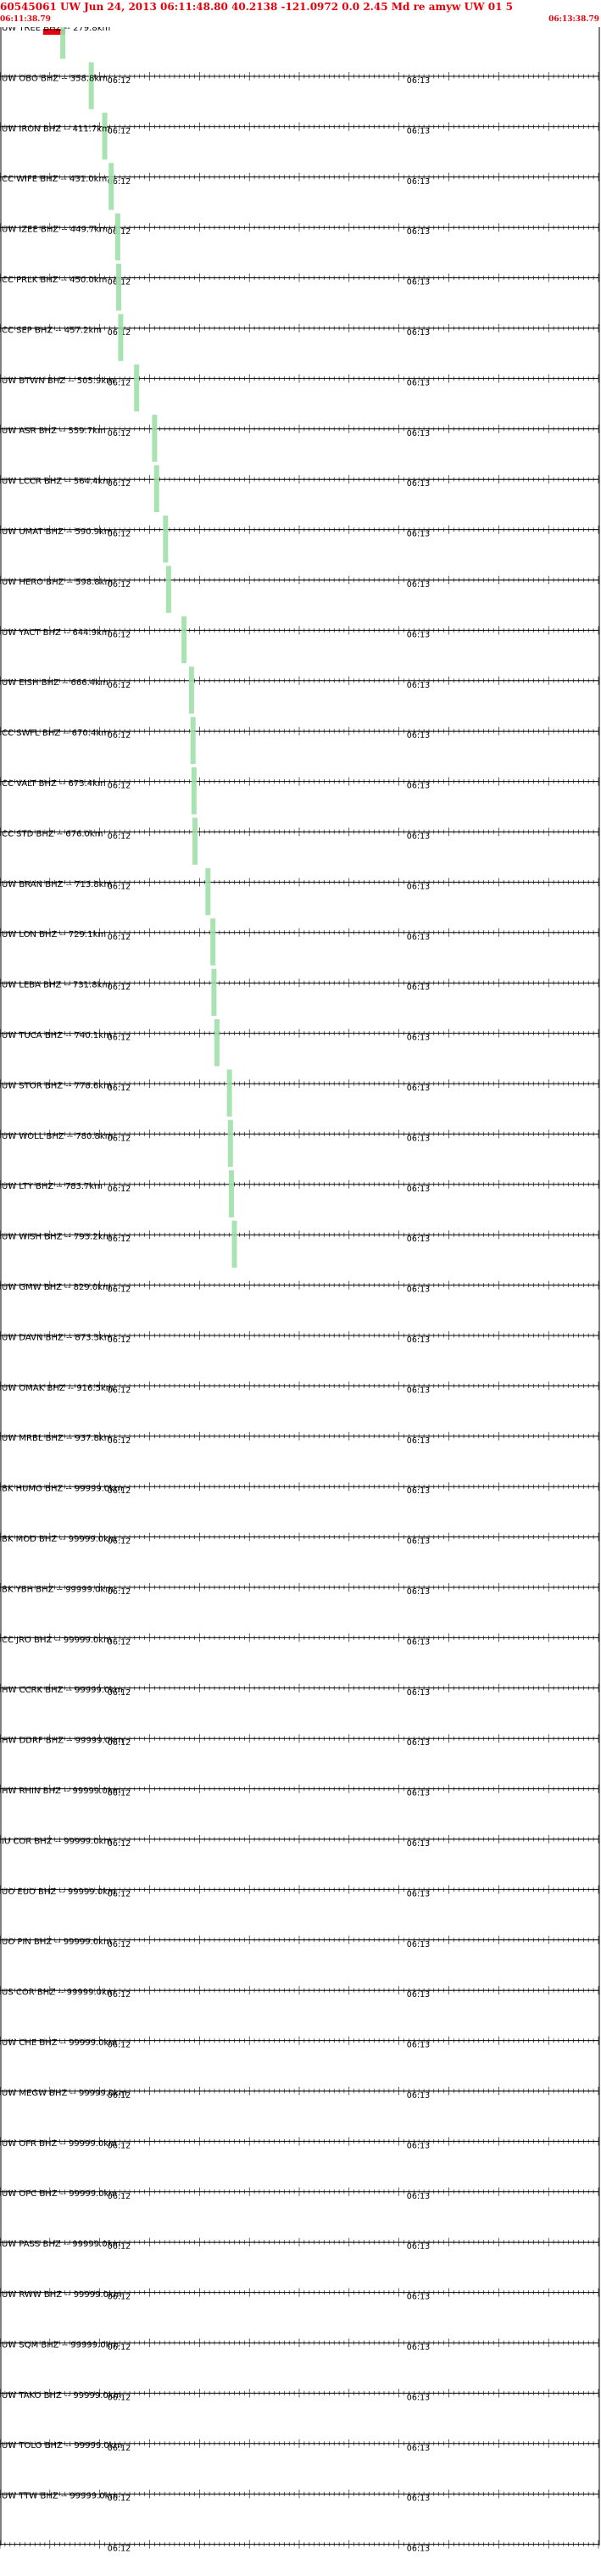 This screenshot has height=2576, width=601. Describe the element at coordinates (57, 482) in the screenshot. I see `station-label: UW LCCR BHZ -- 564.4km` at that location.